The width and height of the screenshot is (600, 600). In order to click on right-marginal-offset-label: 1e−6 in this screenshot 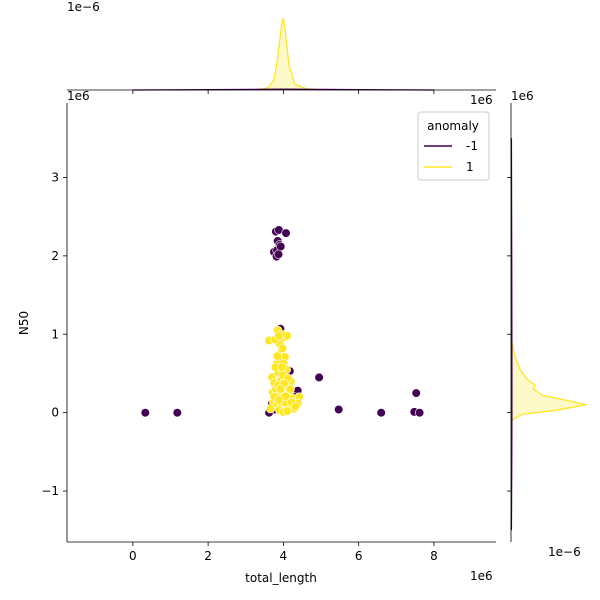, I will do `click(564, 552)`.